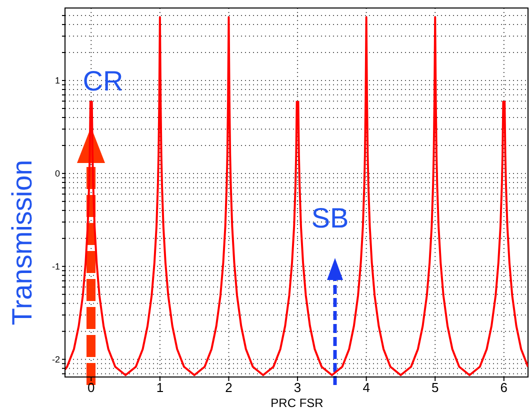  I want to click on x-tick-label: 1, so click(160, 388).